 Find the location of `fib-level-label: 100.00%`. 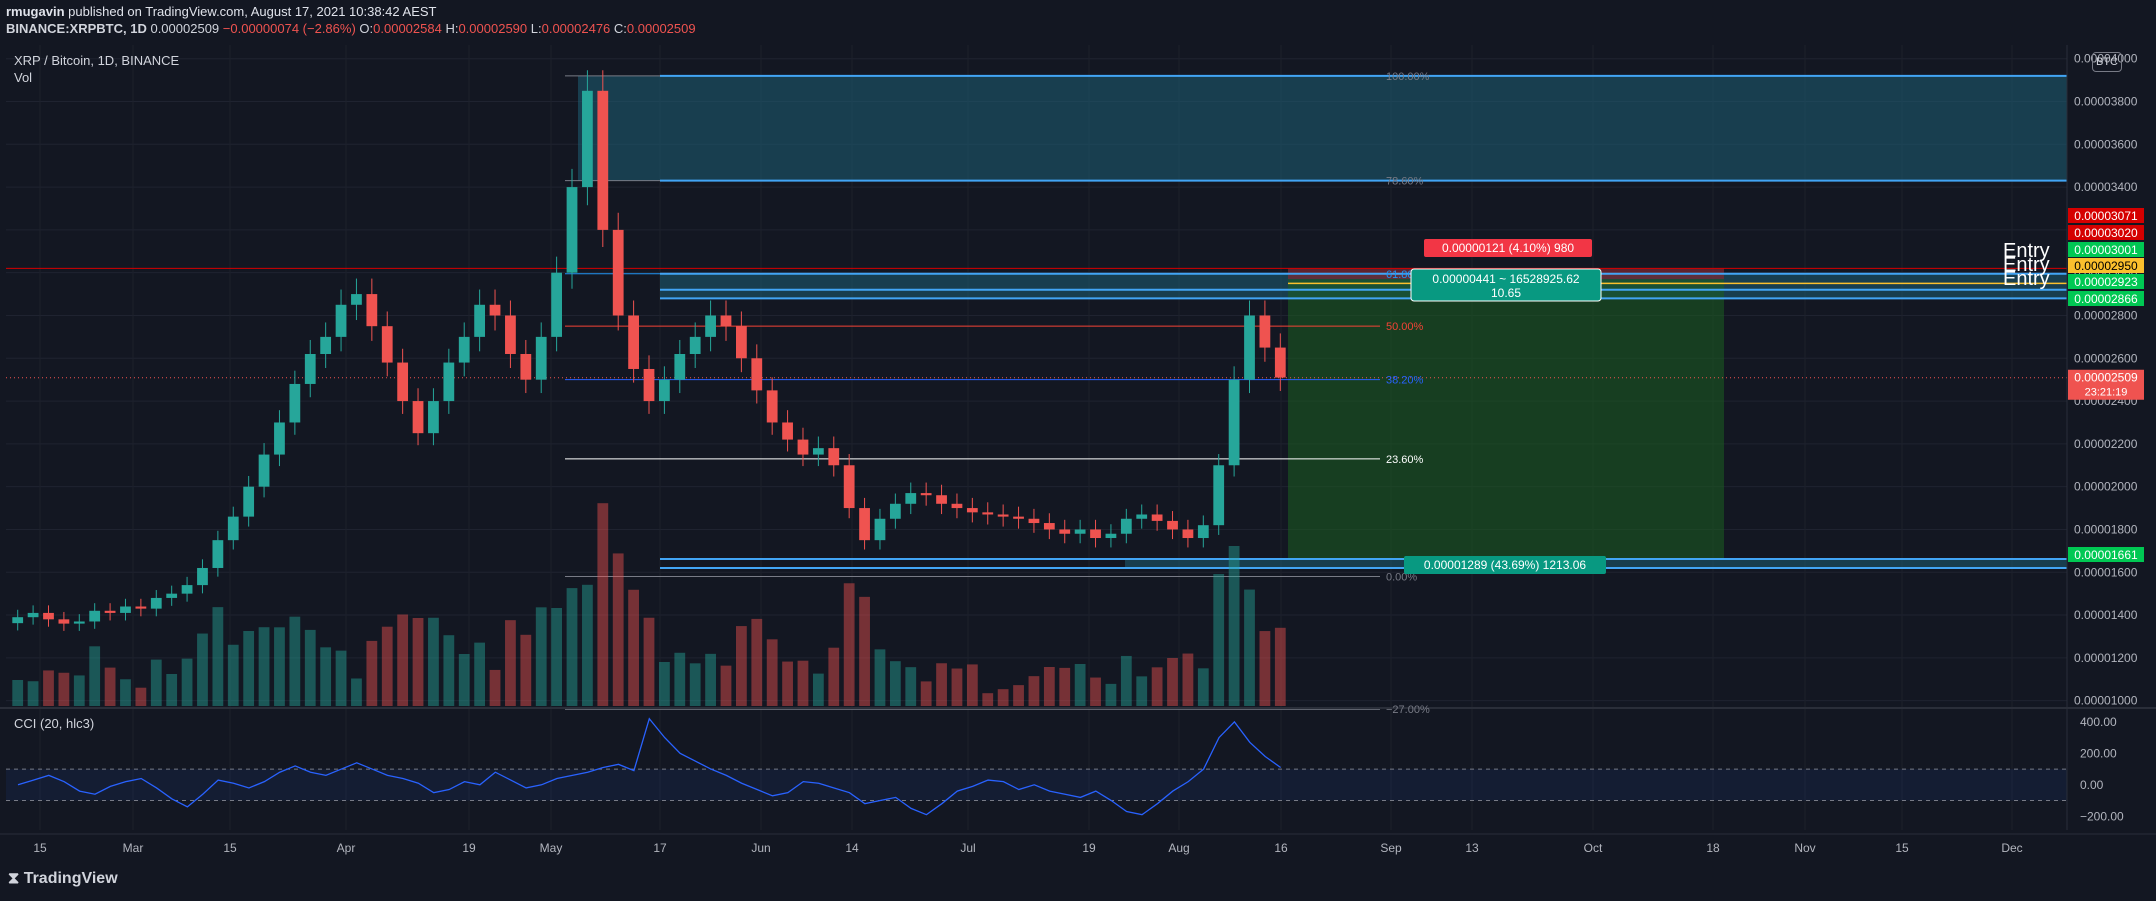

fib-level-label: 100.00% is located at coordinates (1408, 77).